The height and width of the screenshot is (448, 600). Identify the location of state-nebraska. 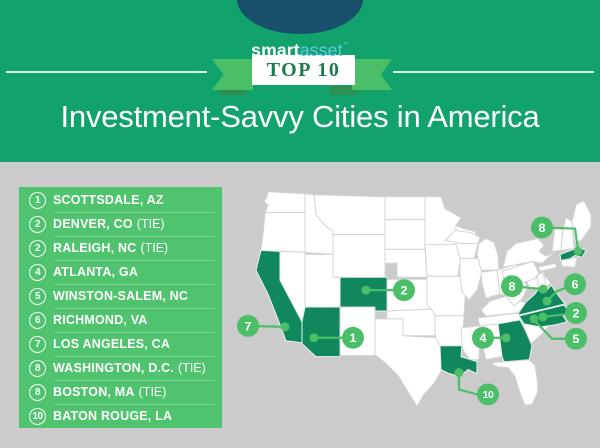
(406, 263).